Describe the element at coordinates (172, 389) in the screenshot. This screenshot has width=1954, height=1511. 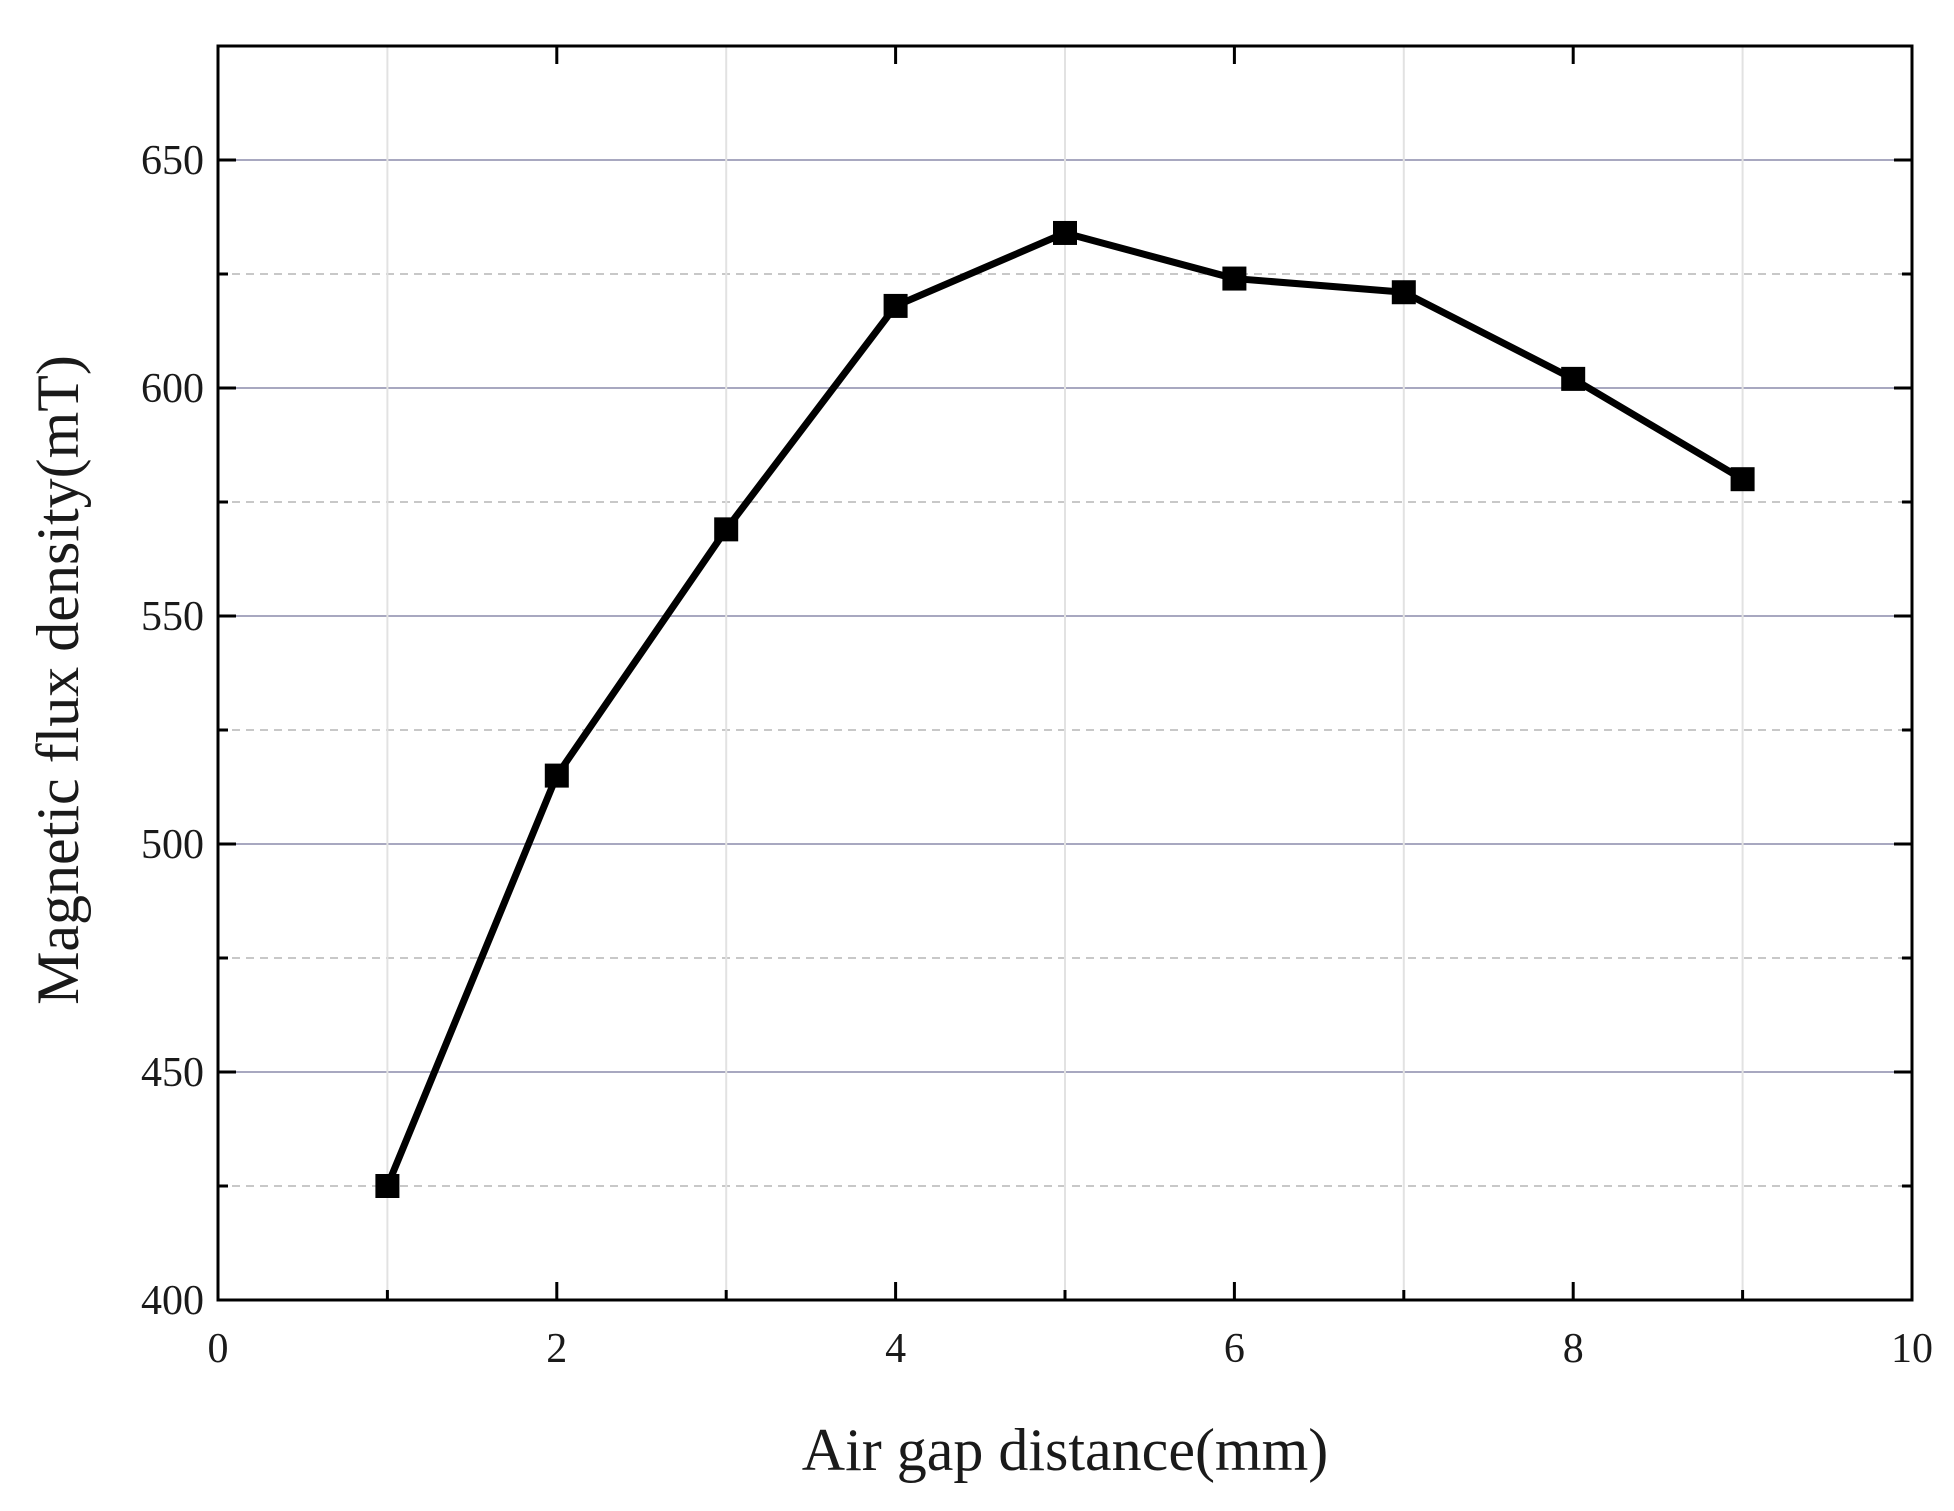
I see `y-tick-label: 600` at that location.